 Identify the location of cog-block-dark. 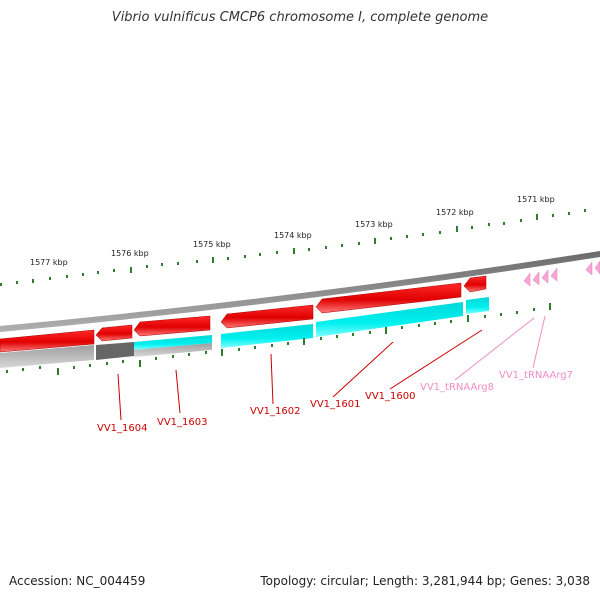
(115, 351).